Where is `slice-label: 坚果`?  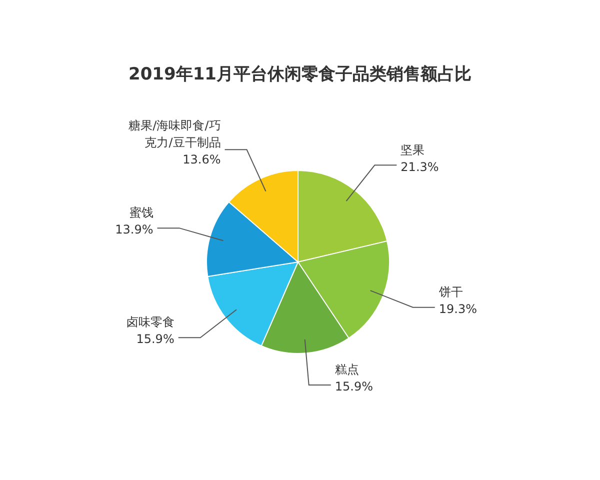
slice-label: 坚果 is located at coordinates (412, 149).